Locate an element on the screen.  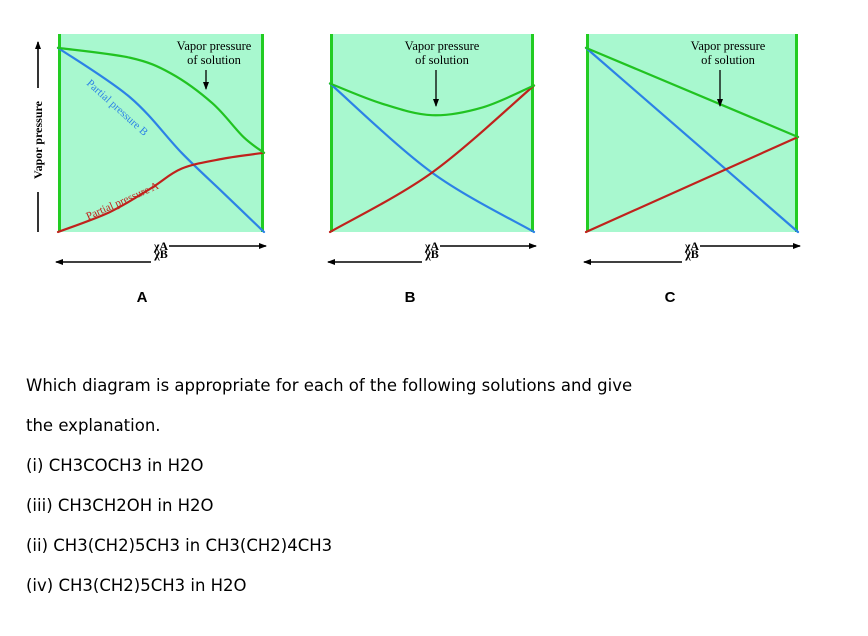
y-axis: Vapor pressure is located at coordinates (38, 136).